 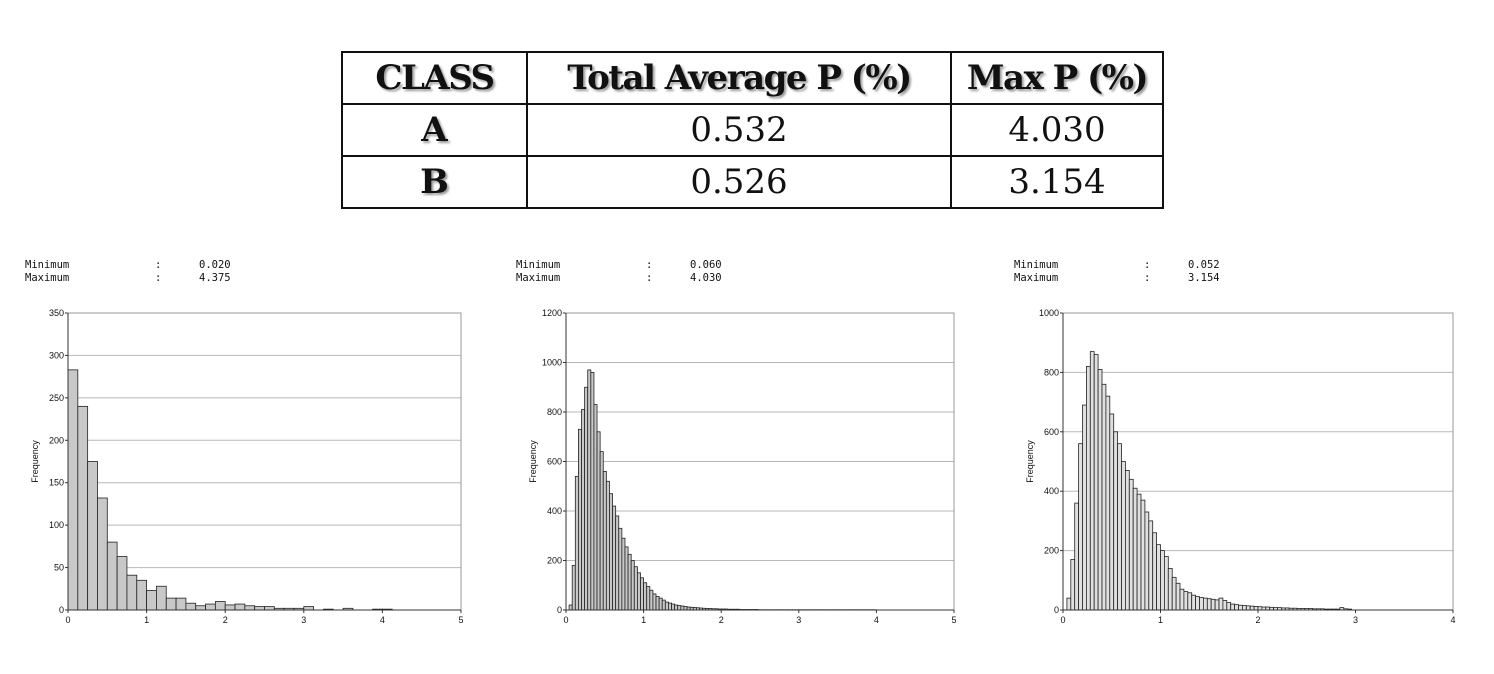 I want to click on x-tick-label: 4, so click(x=1452, y=620).